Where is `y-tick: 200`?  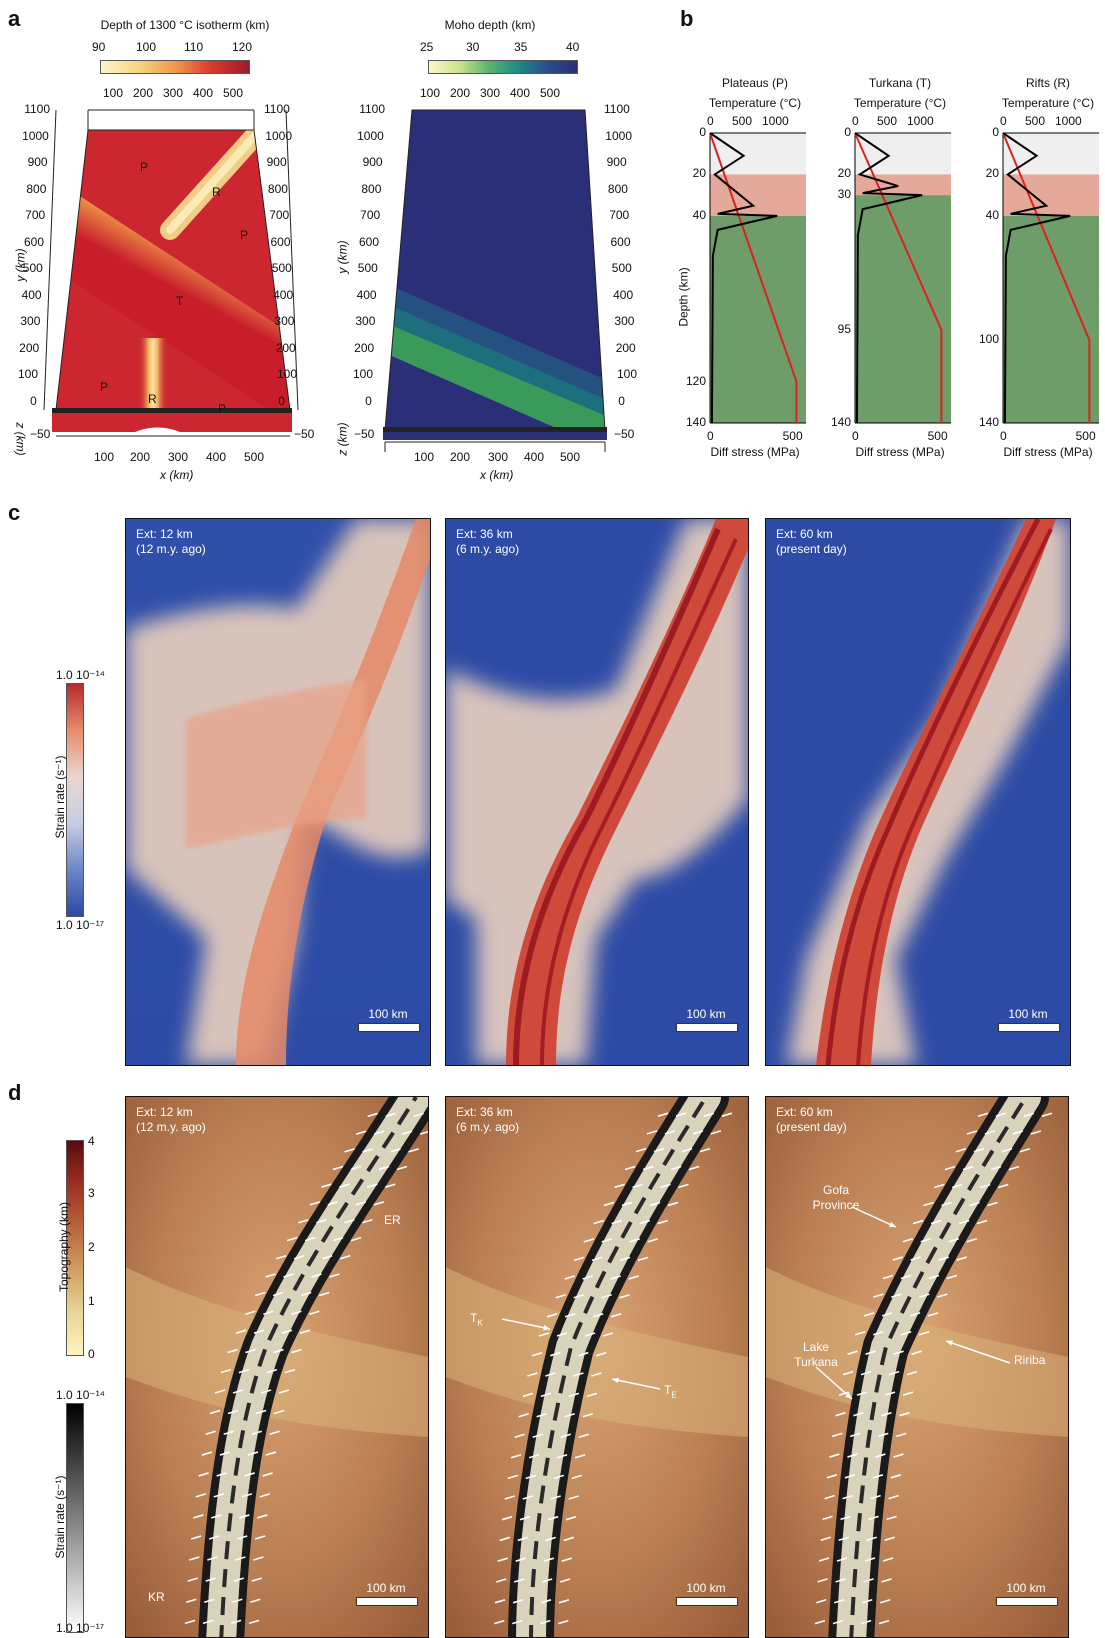 y-tick: 200 is located at coordinates (364, 347).